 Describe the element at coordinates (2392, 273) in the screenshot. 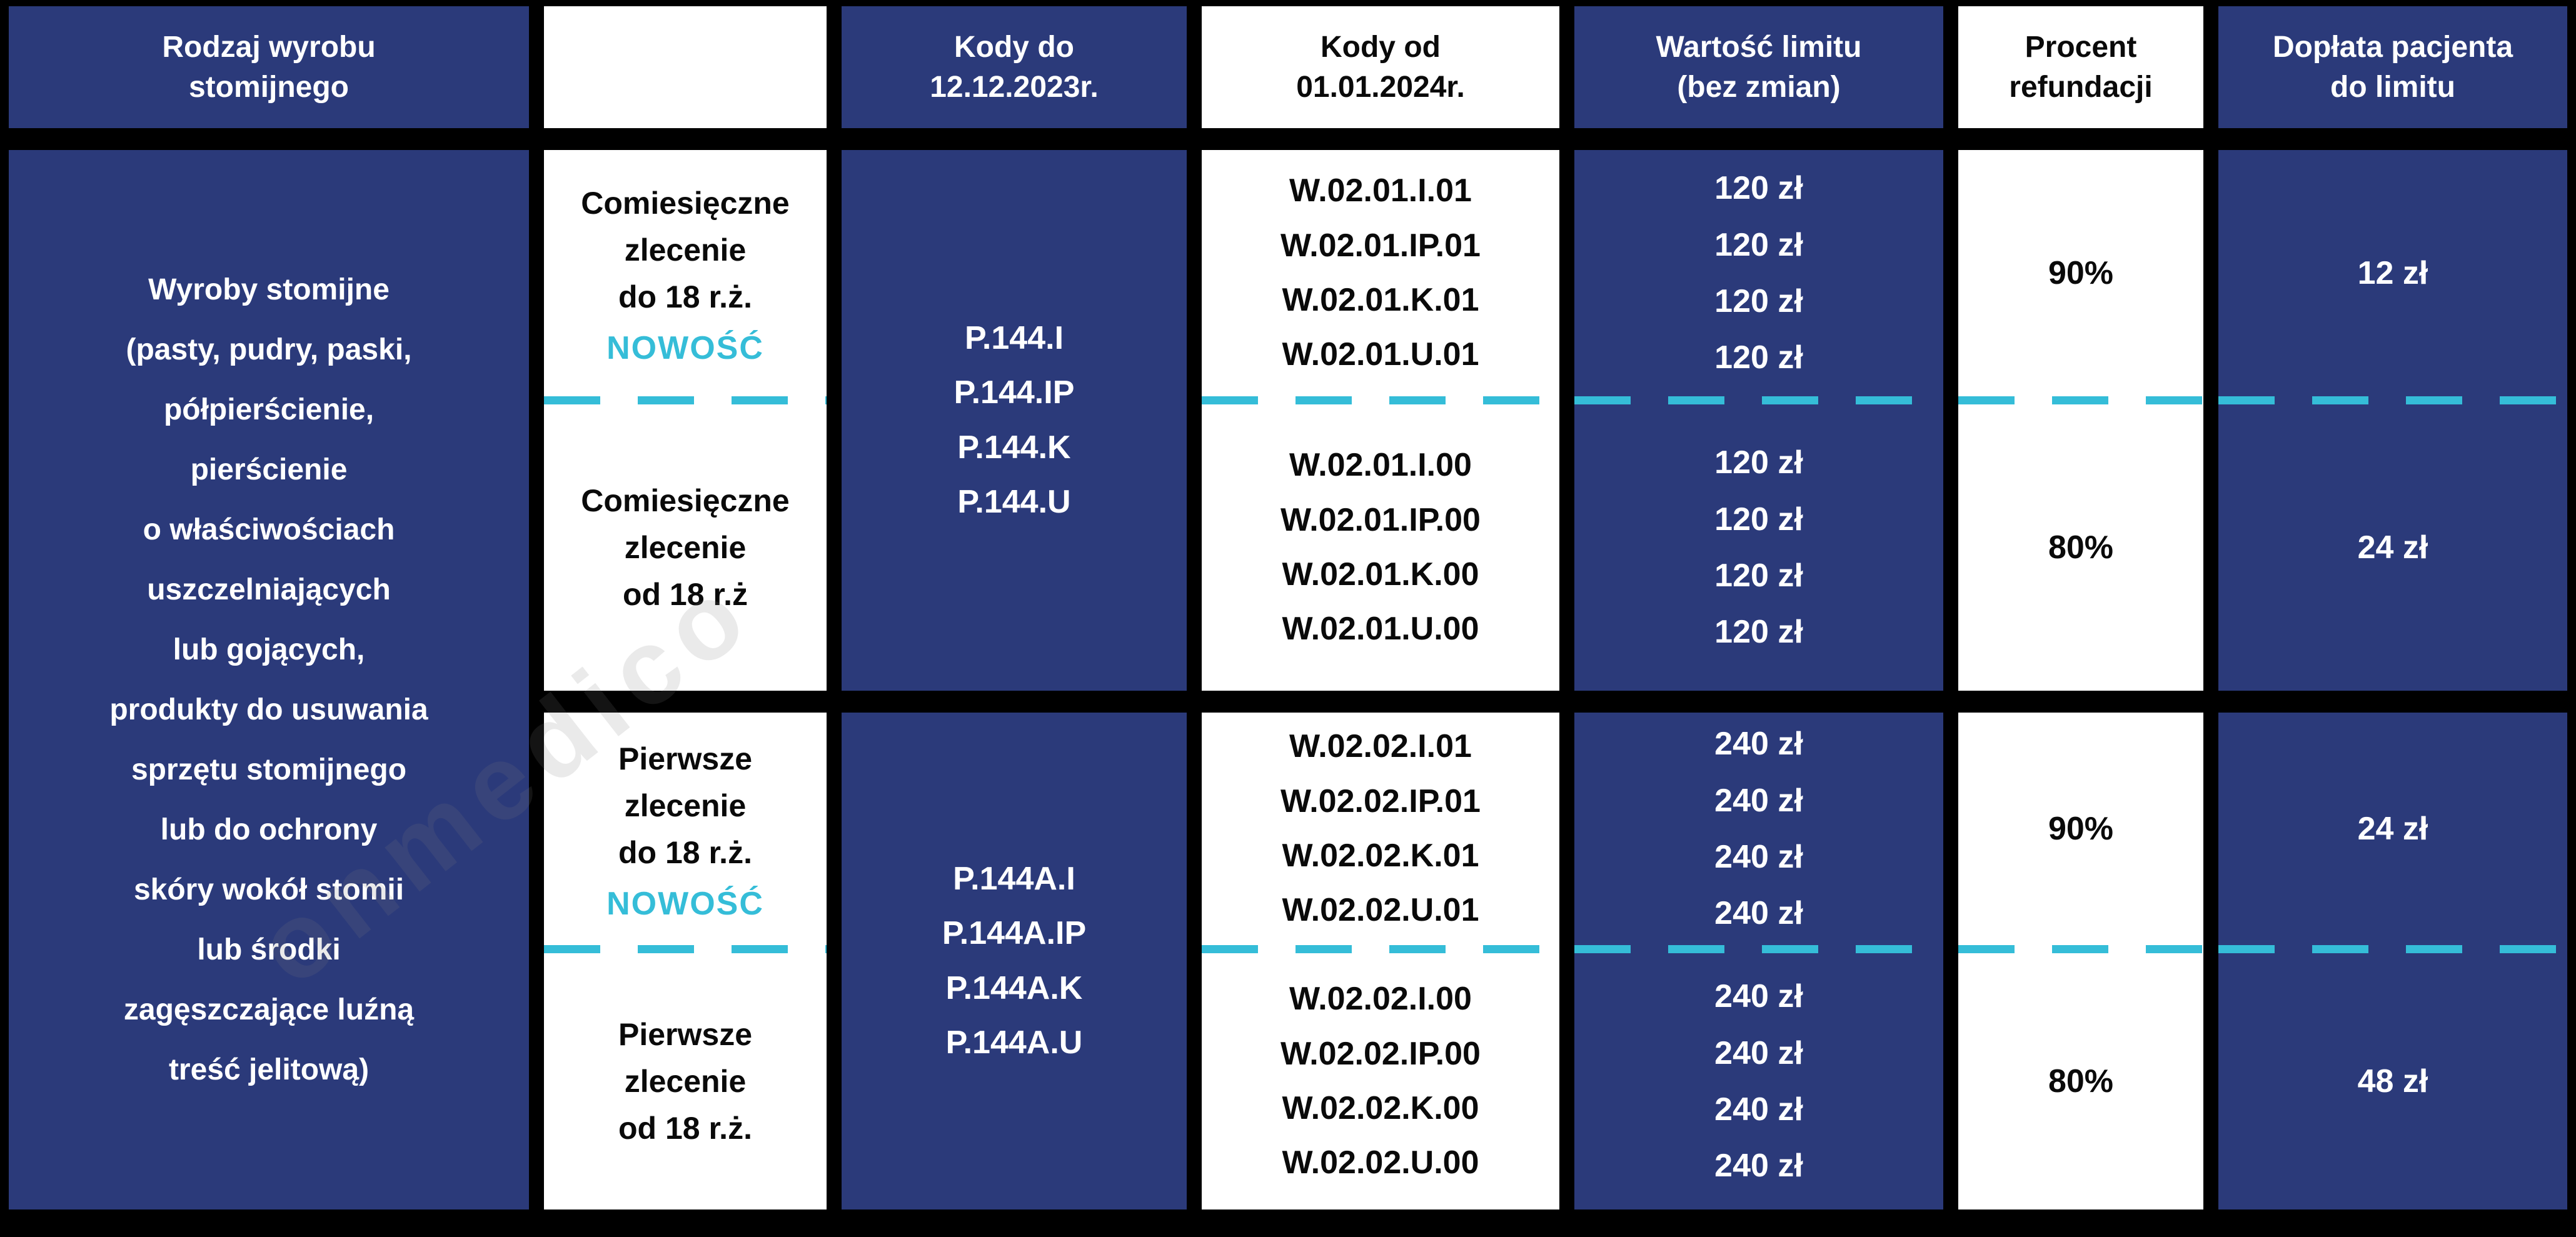

I see `copay-g1r1: 12 zł` at that location.